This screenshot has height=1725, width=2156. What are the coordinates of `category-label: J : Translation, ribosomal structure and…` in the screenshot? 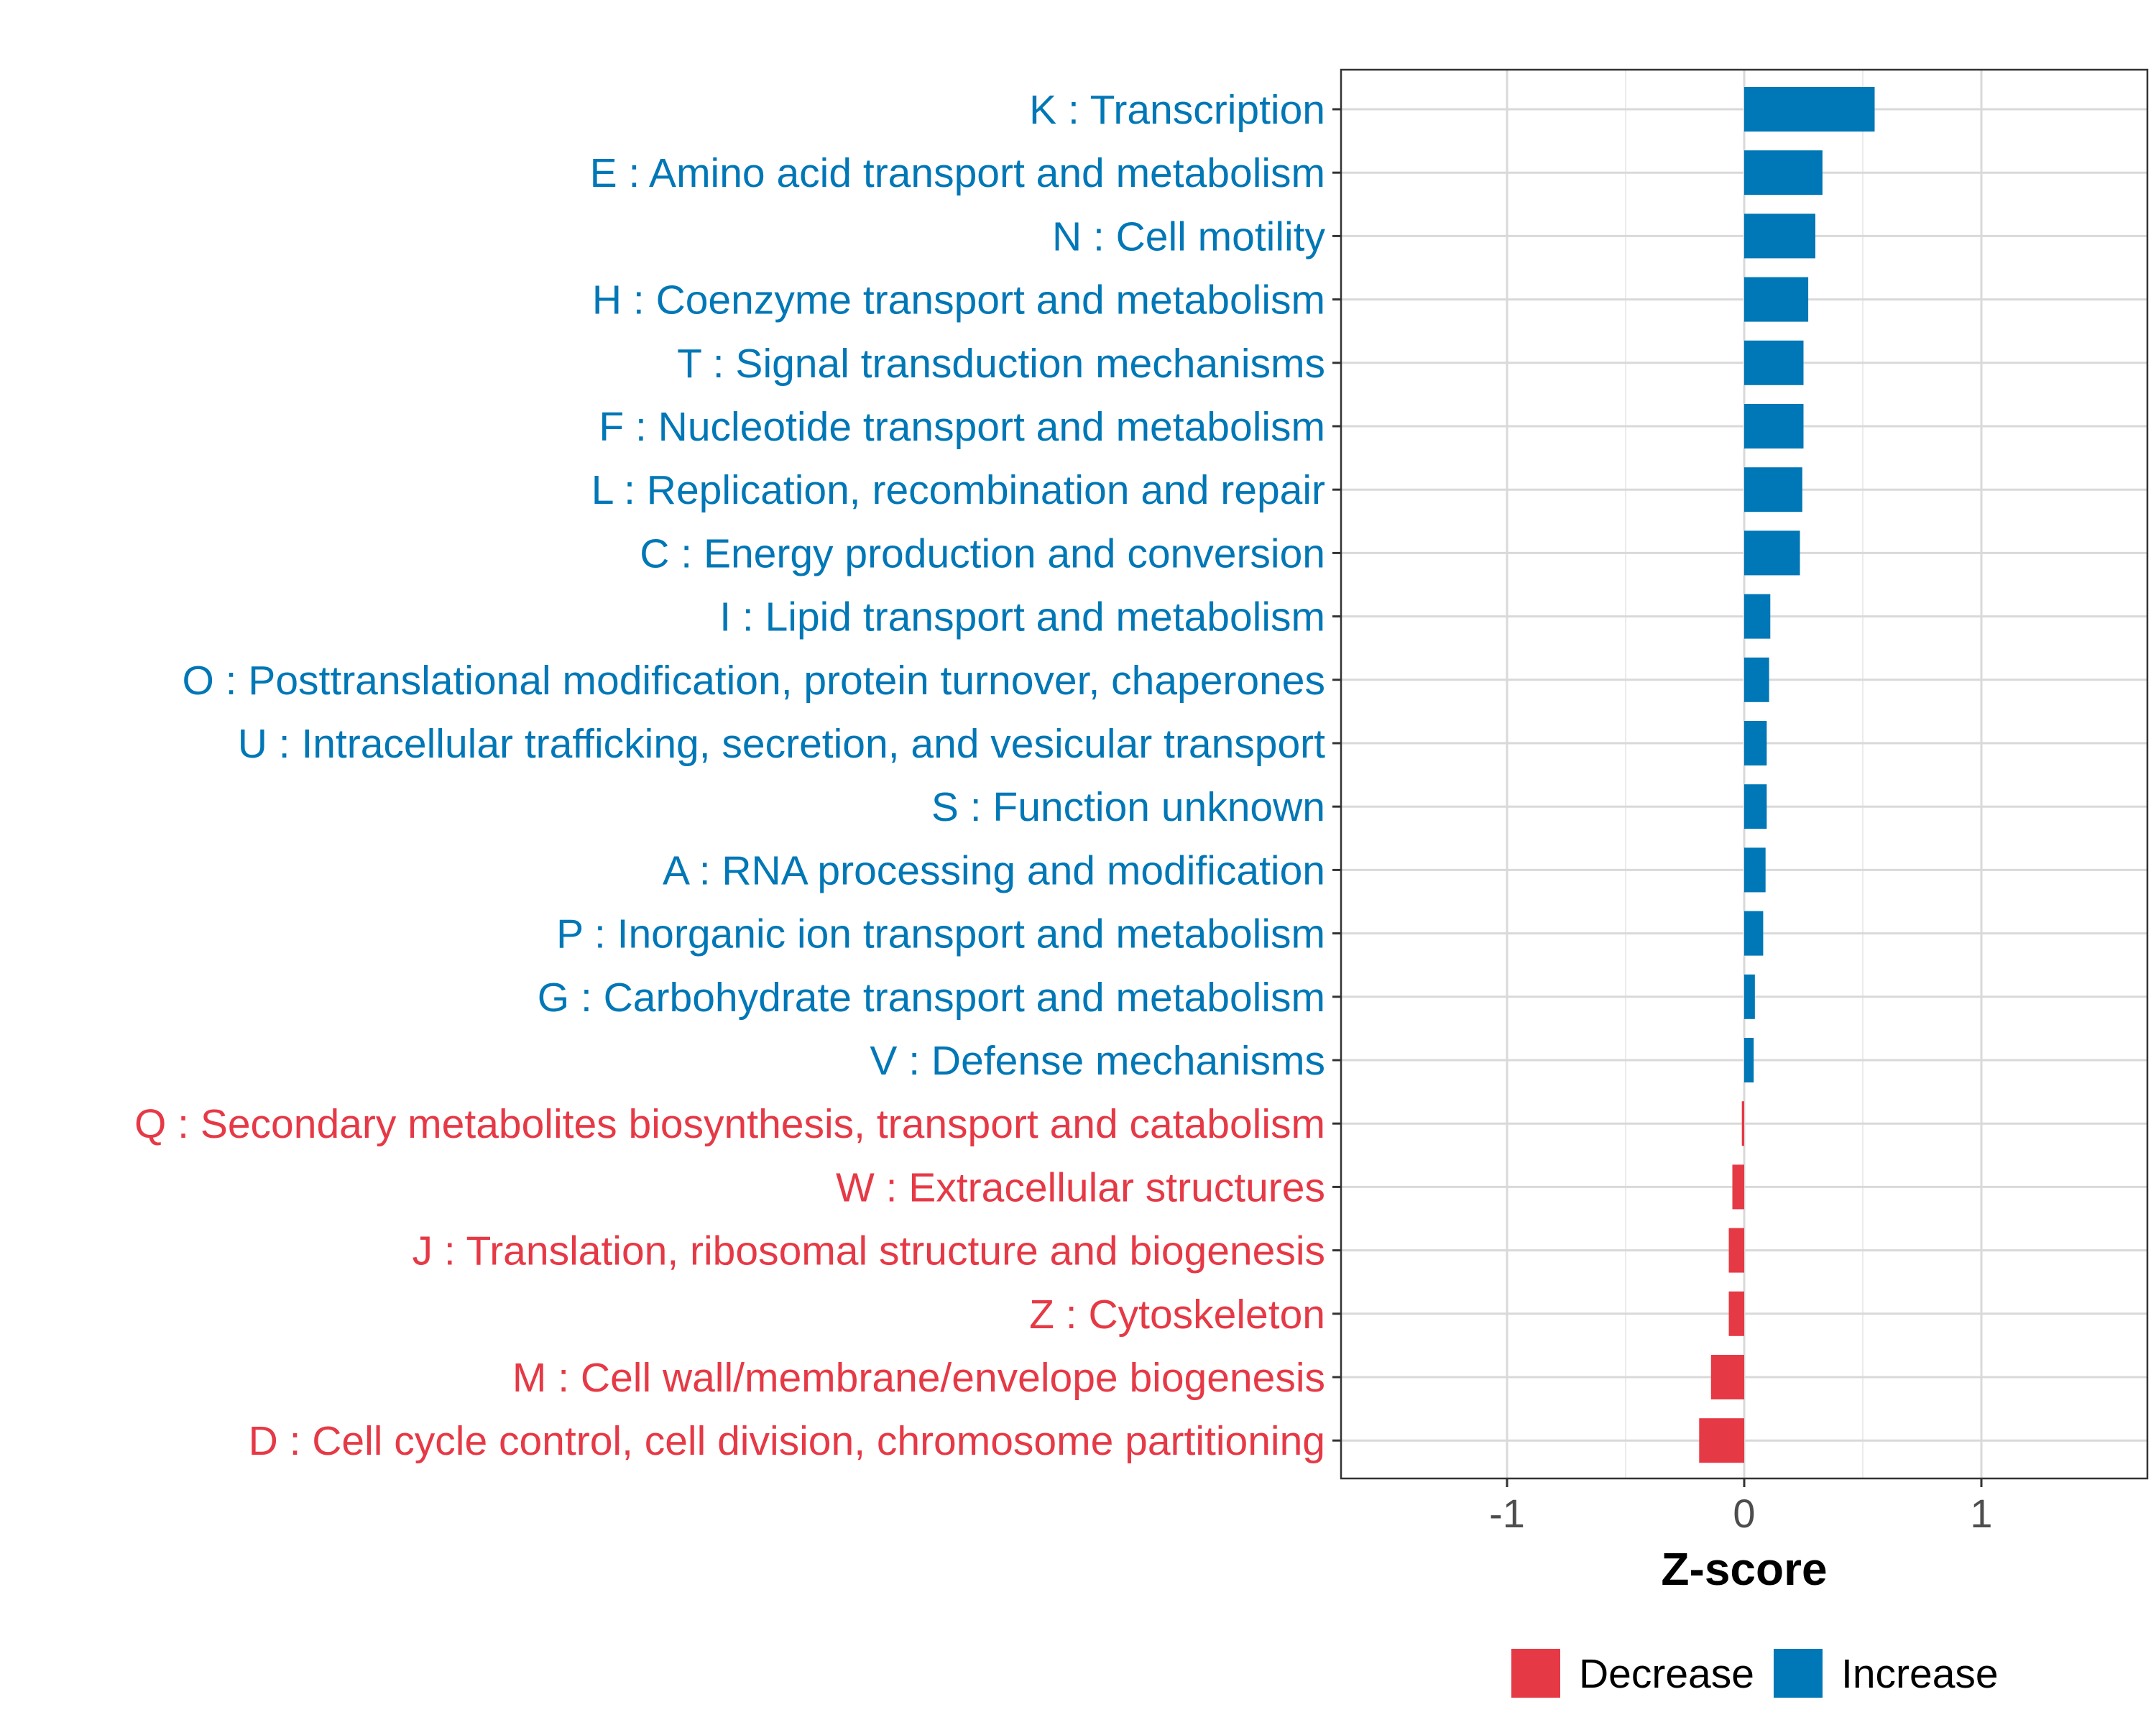 It's located at (869, 1251).